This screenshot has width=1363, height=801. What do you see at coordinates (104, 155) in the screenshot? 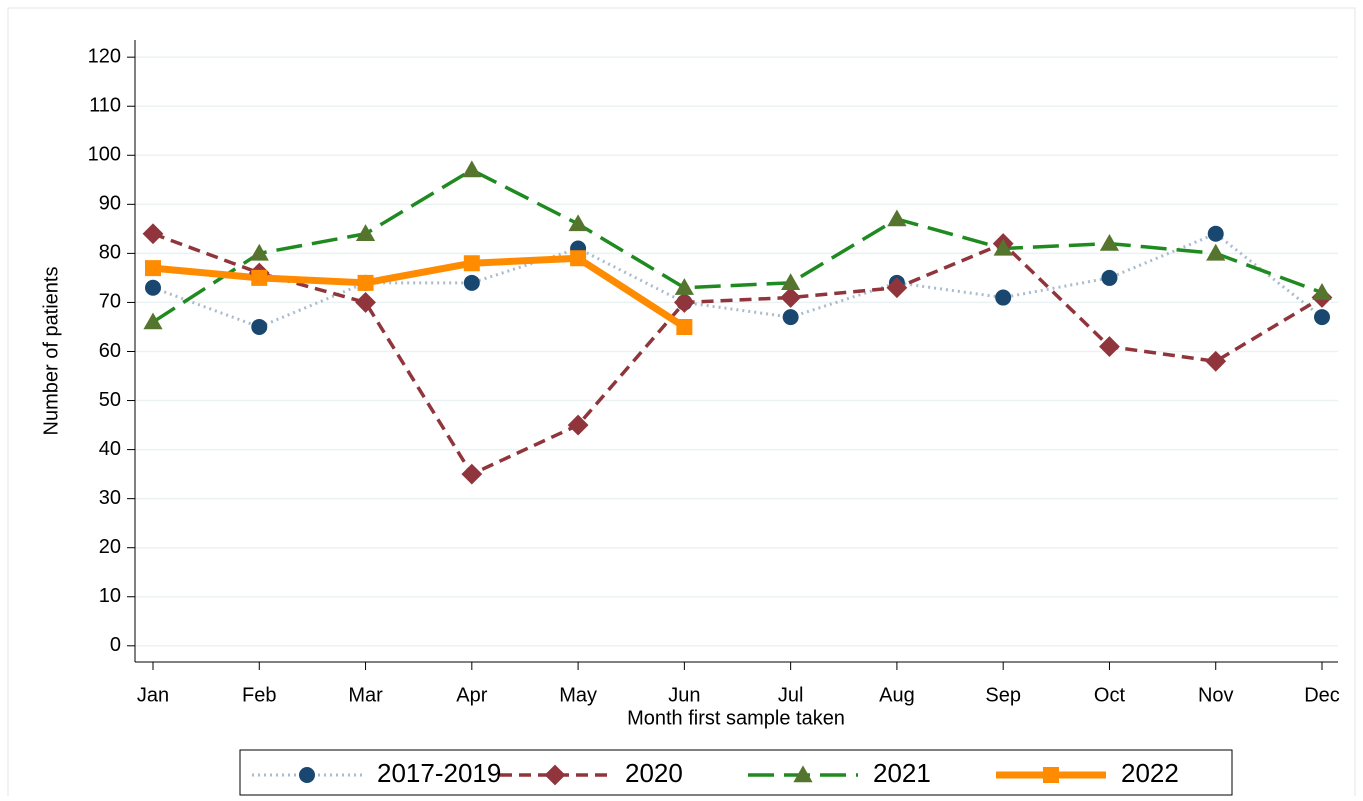
I see `y-tick-label: 100` at bounding box center [104, 155].